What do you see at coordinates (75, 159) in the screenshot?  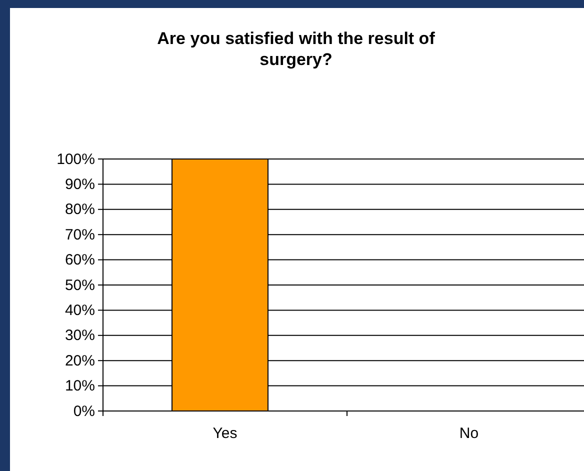 I see `y-tick-label: 100%` at bounding box center [75, 159].